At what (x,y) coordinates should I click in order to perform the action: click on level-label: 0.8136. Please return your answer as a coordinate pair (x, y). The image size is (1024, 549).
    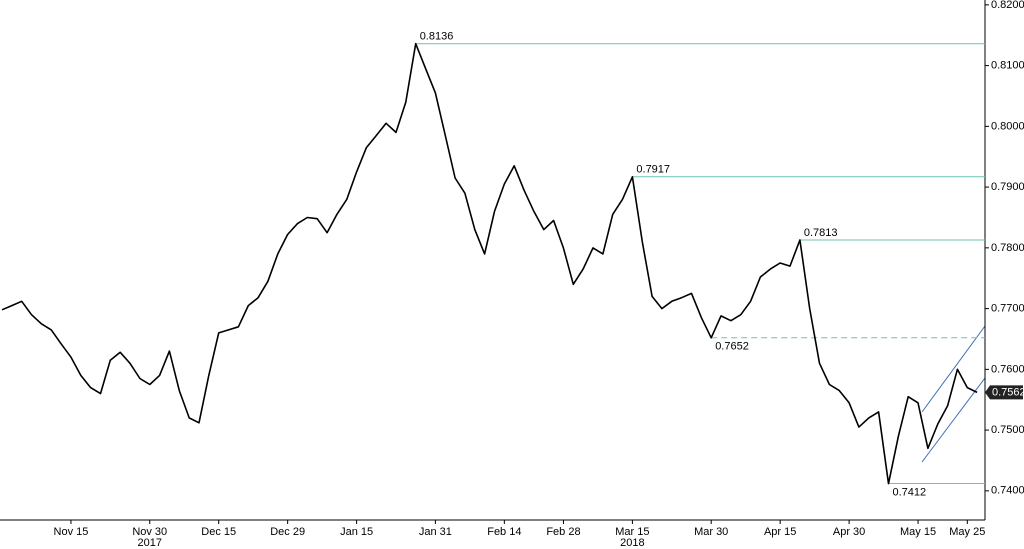
    Looking at the image, I should click on (437, 37).